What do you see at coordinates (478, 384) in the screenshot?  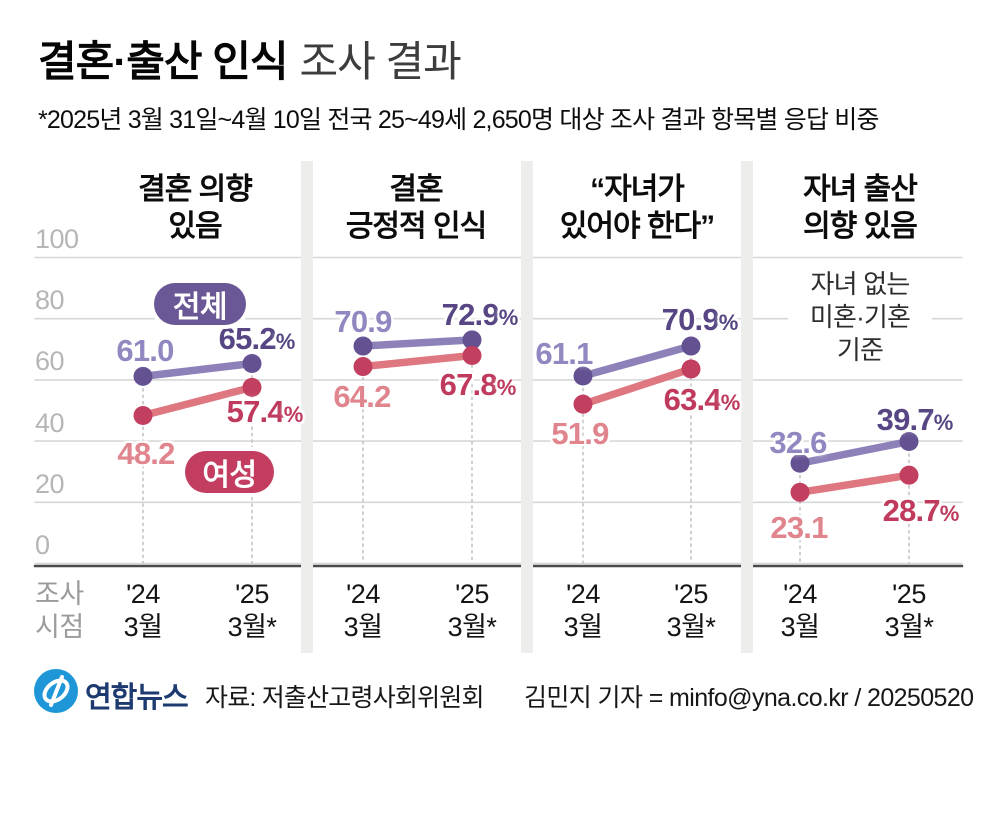 I see `value-female-25: 67.8%` at bounding box center [478, 384].